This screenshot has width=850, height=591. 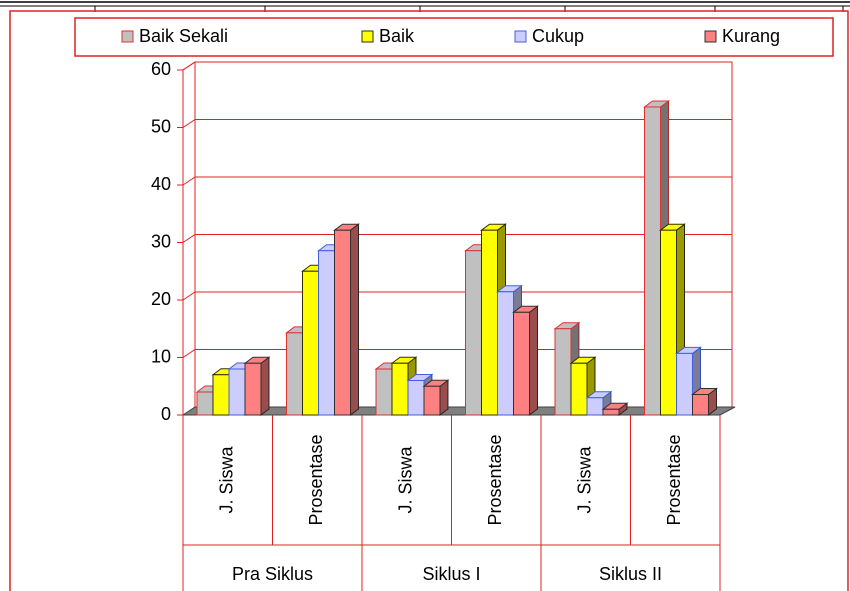 What do you see at coordinates (166, 414) in the screenshot?
I see `y-tick-label: 0` at bounding box center [166, 414].